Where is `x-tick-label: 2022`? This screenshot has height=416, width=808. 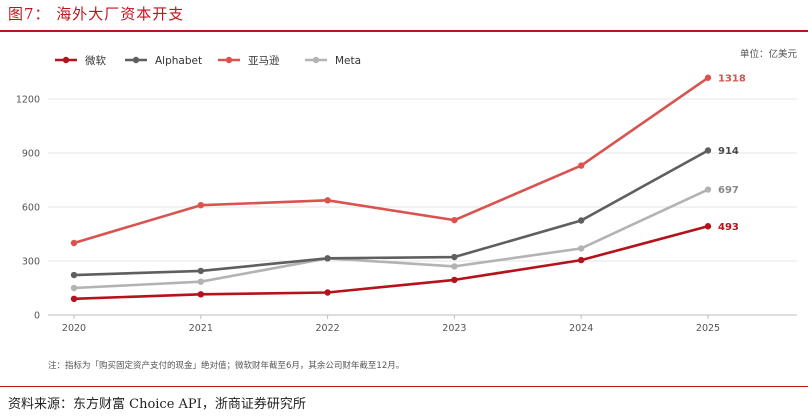
x-tick-label: 2022 is located at coordinates (328, 328).